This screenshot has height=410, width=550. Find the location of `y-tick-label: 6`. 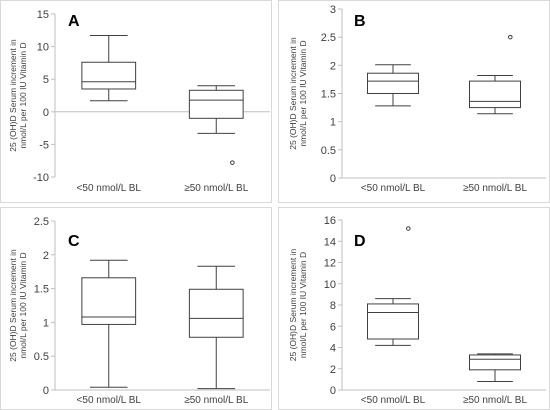

y-tick-label: 6 is located at coordinates (333, 327).